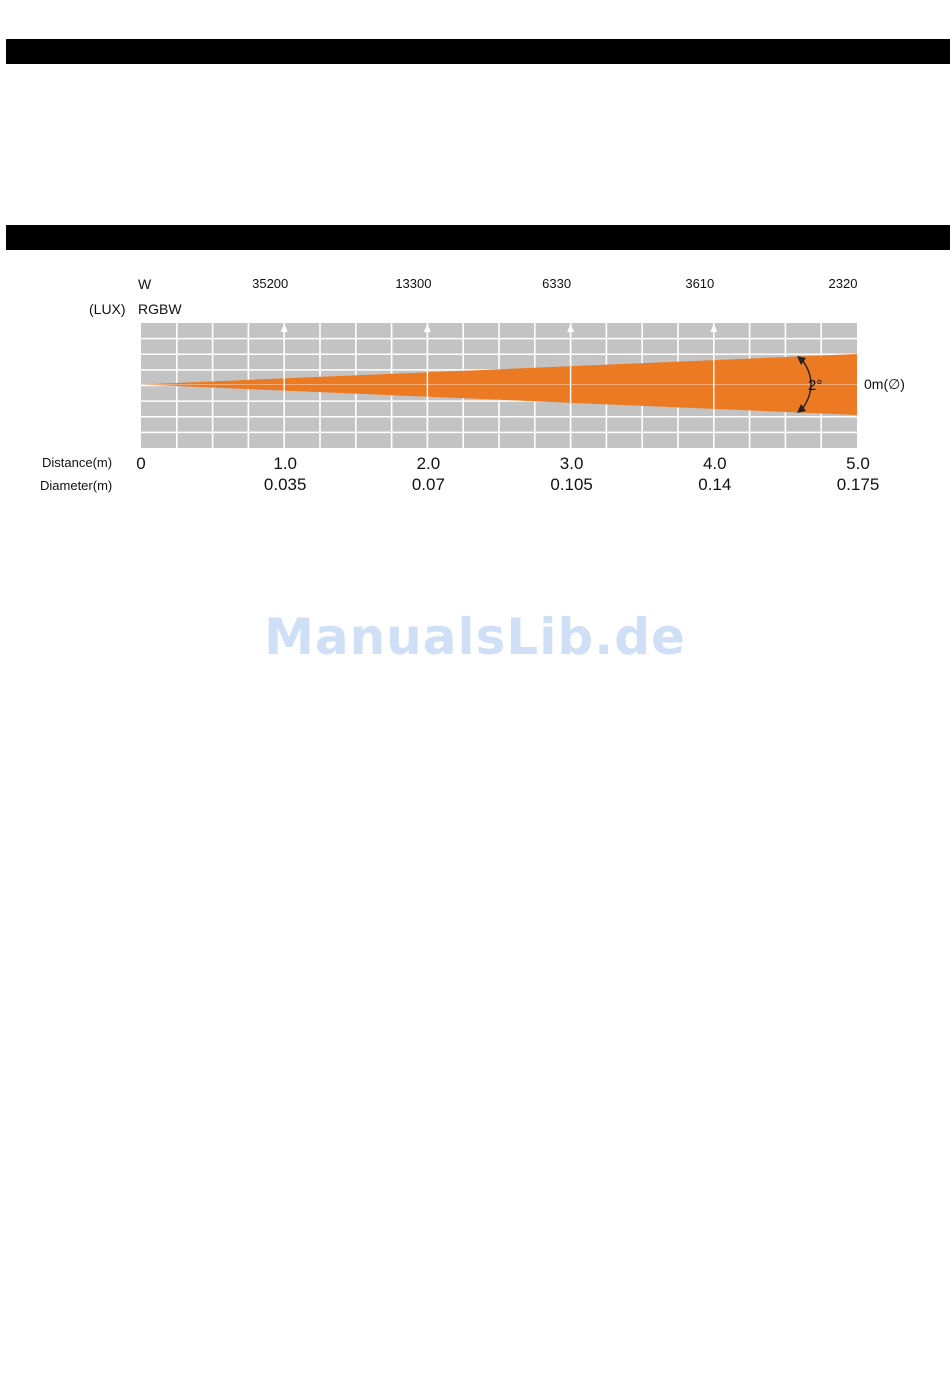  What do you see at coordinates (715, 484) in the screenshot?
I see `diameter-value: 0.14` at bounding box center [715, 484].